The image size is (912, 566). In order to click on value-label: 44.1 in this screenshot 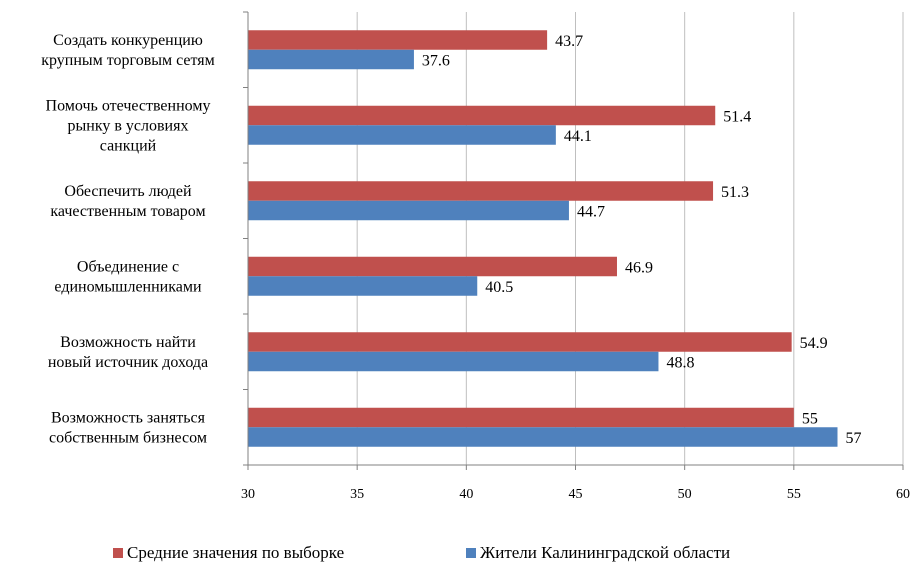, I will do `click(578, 136)`.